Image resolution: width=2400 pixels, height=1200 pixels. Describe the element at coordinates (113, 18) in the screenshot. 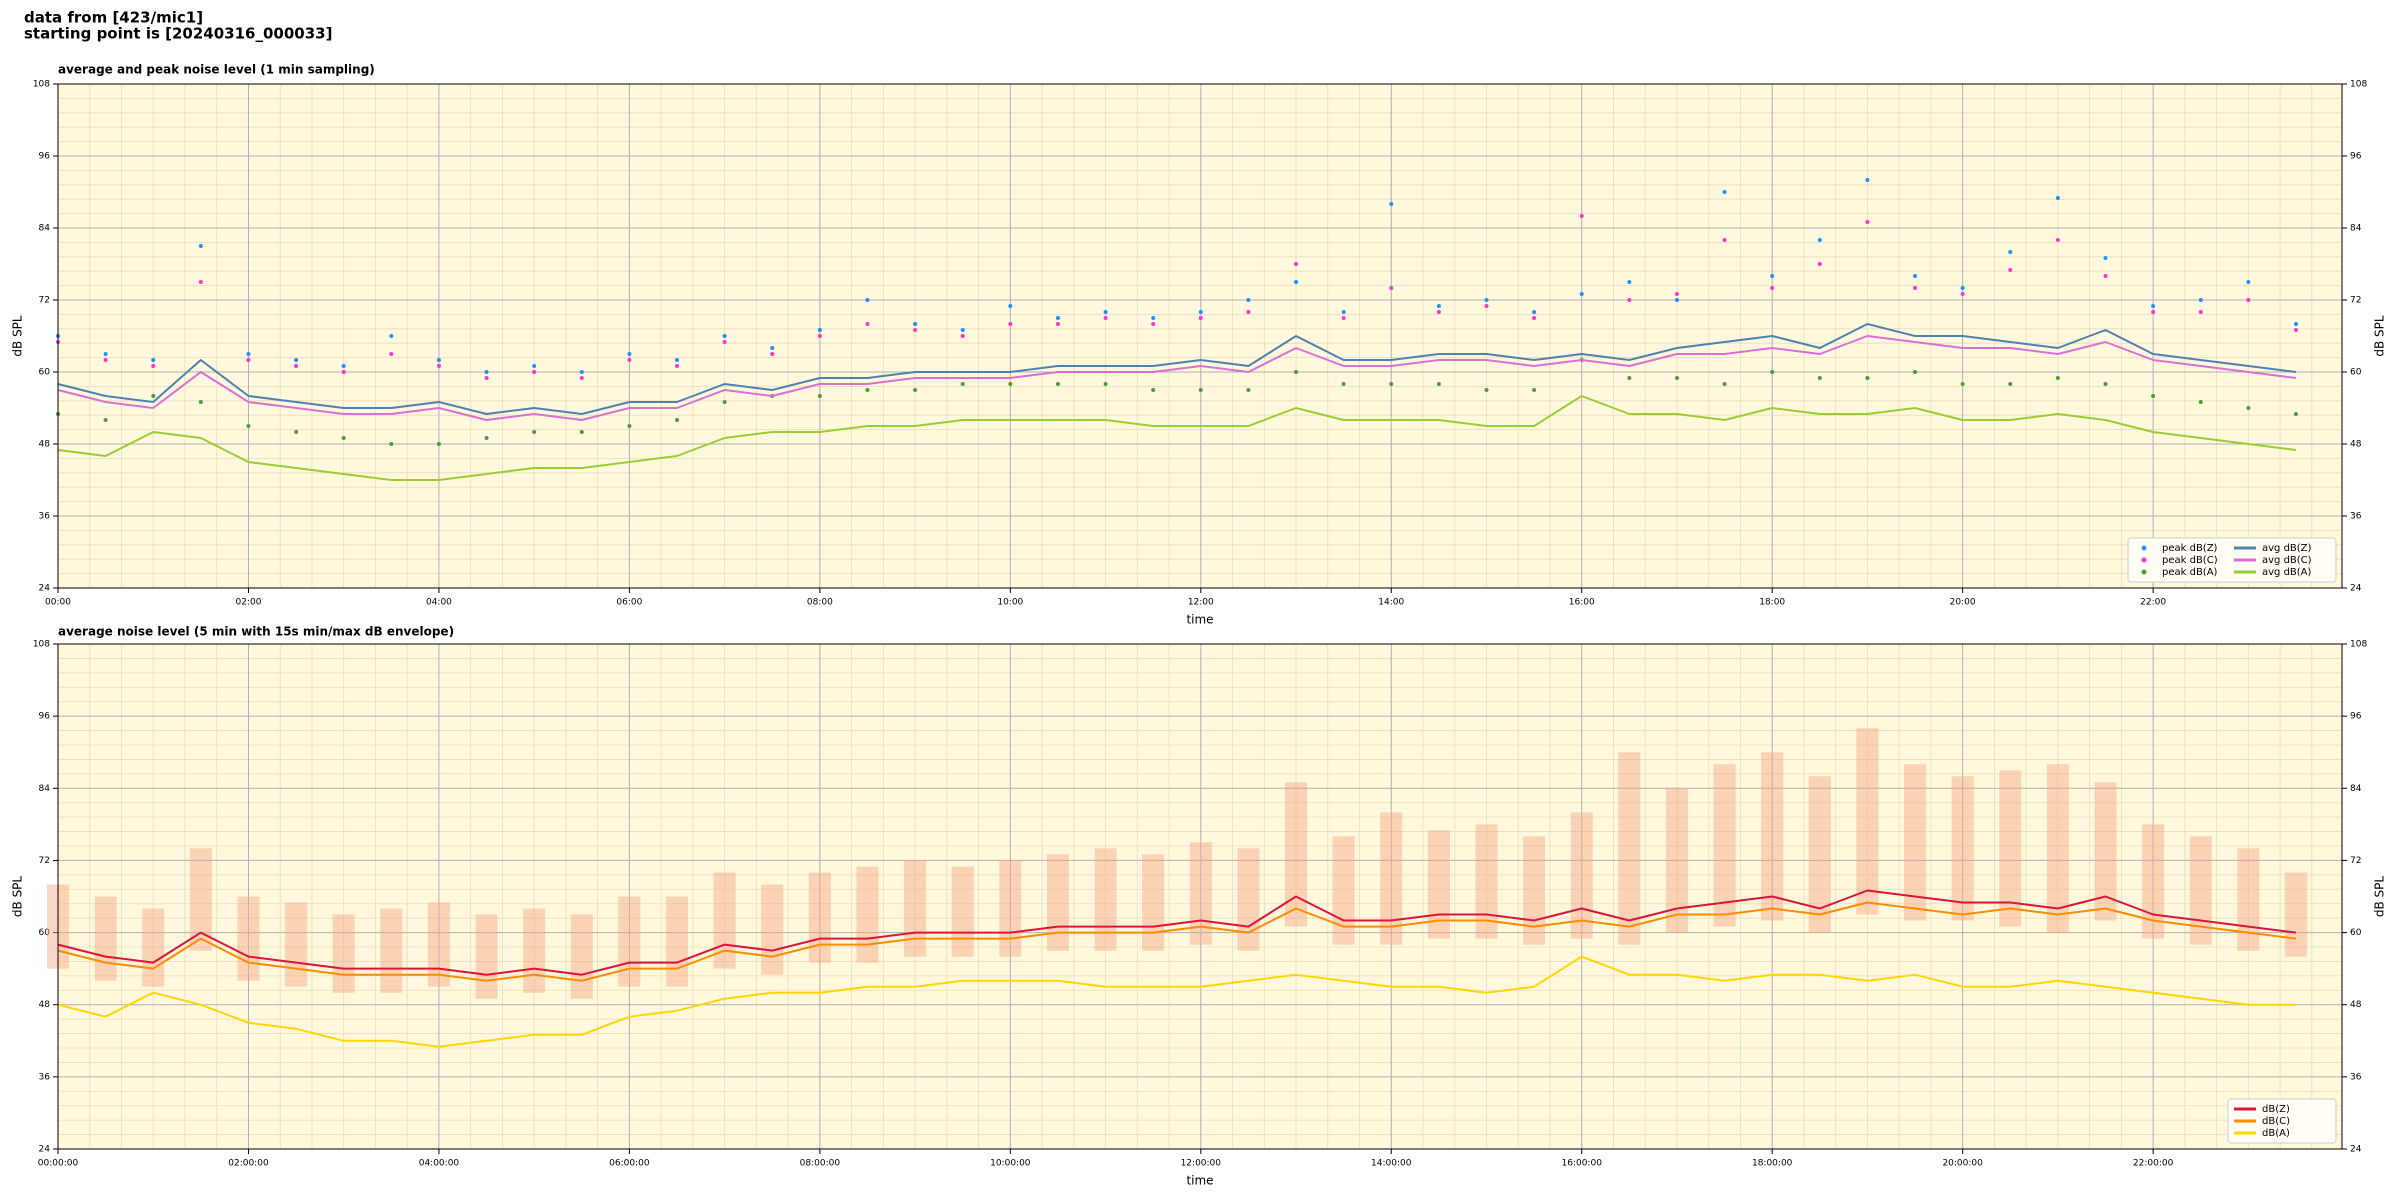

I see `header-line: data from [423/mic1]` at that location.